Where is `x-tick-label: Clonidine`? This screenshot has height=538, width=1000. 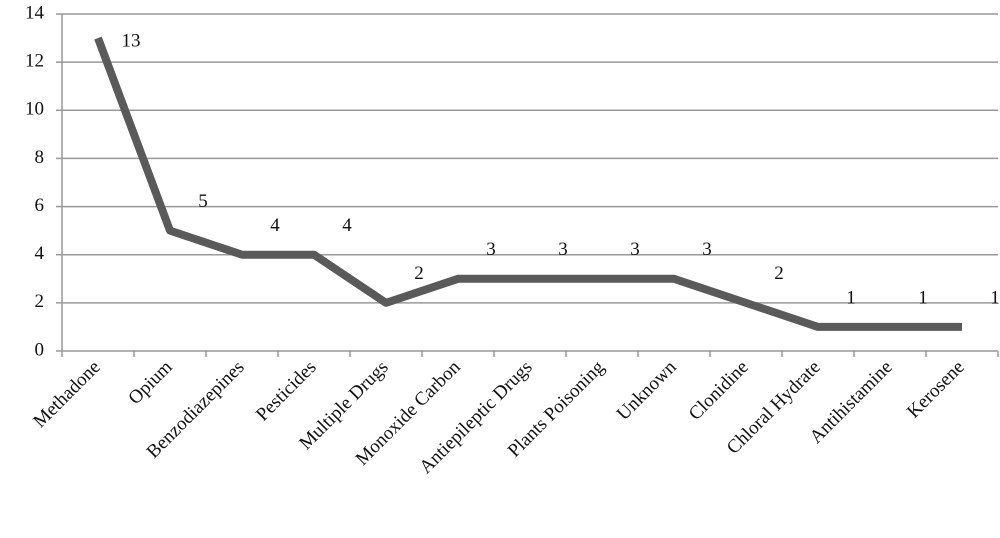 x-tick-label: Clonidine is located at coordinates (719, 391).